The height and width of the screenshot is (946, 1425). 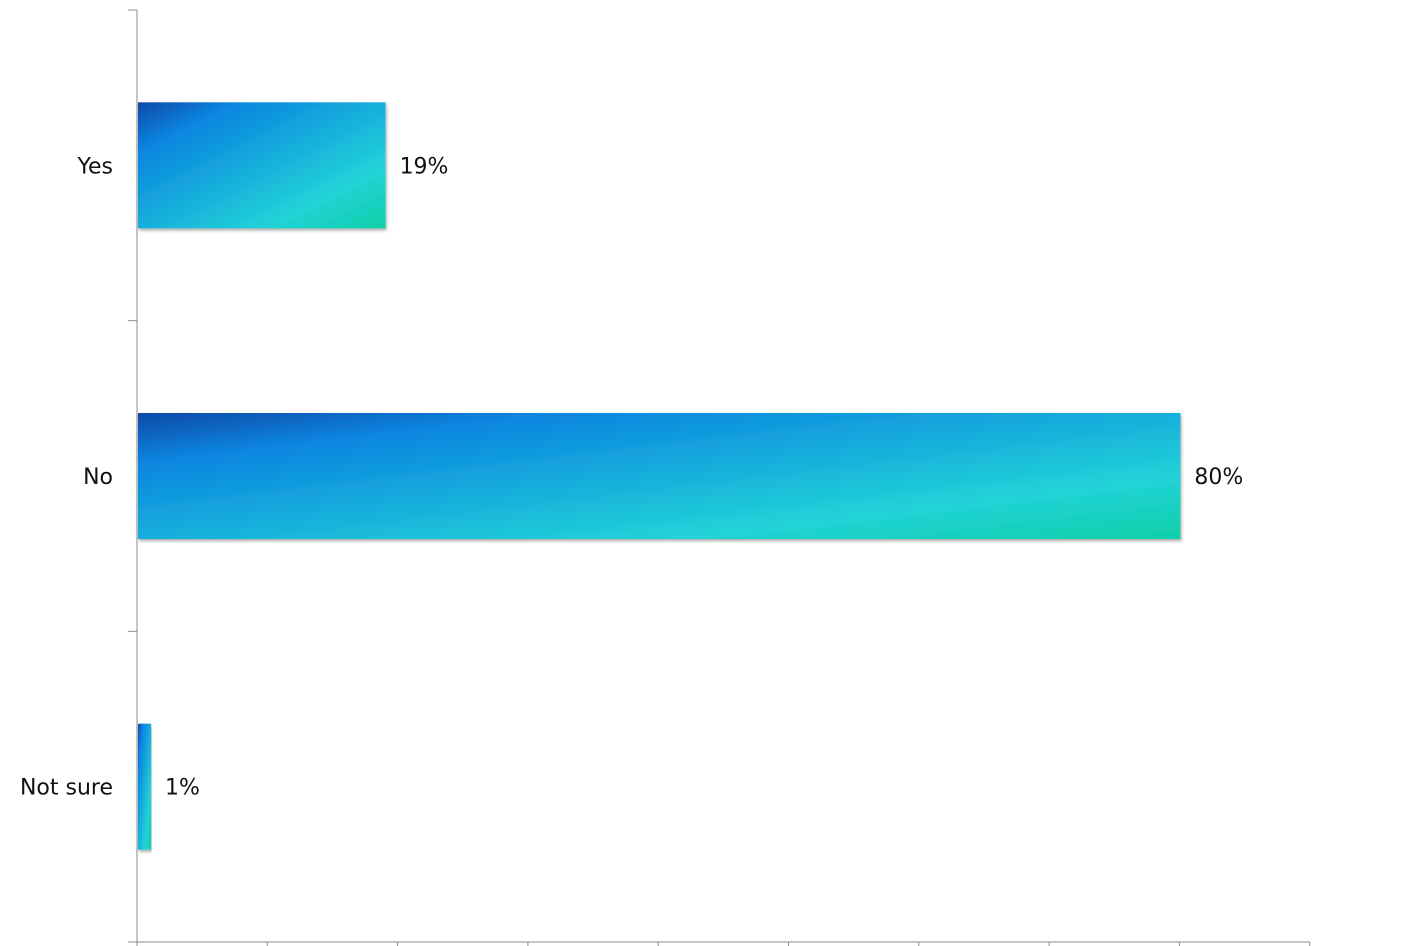 I want to click on category-label: Not sure, so click(x=66, y=788).